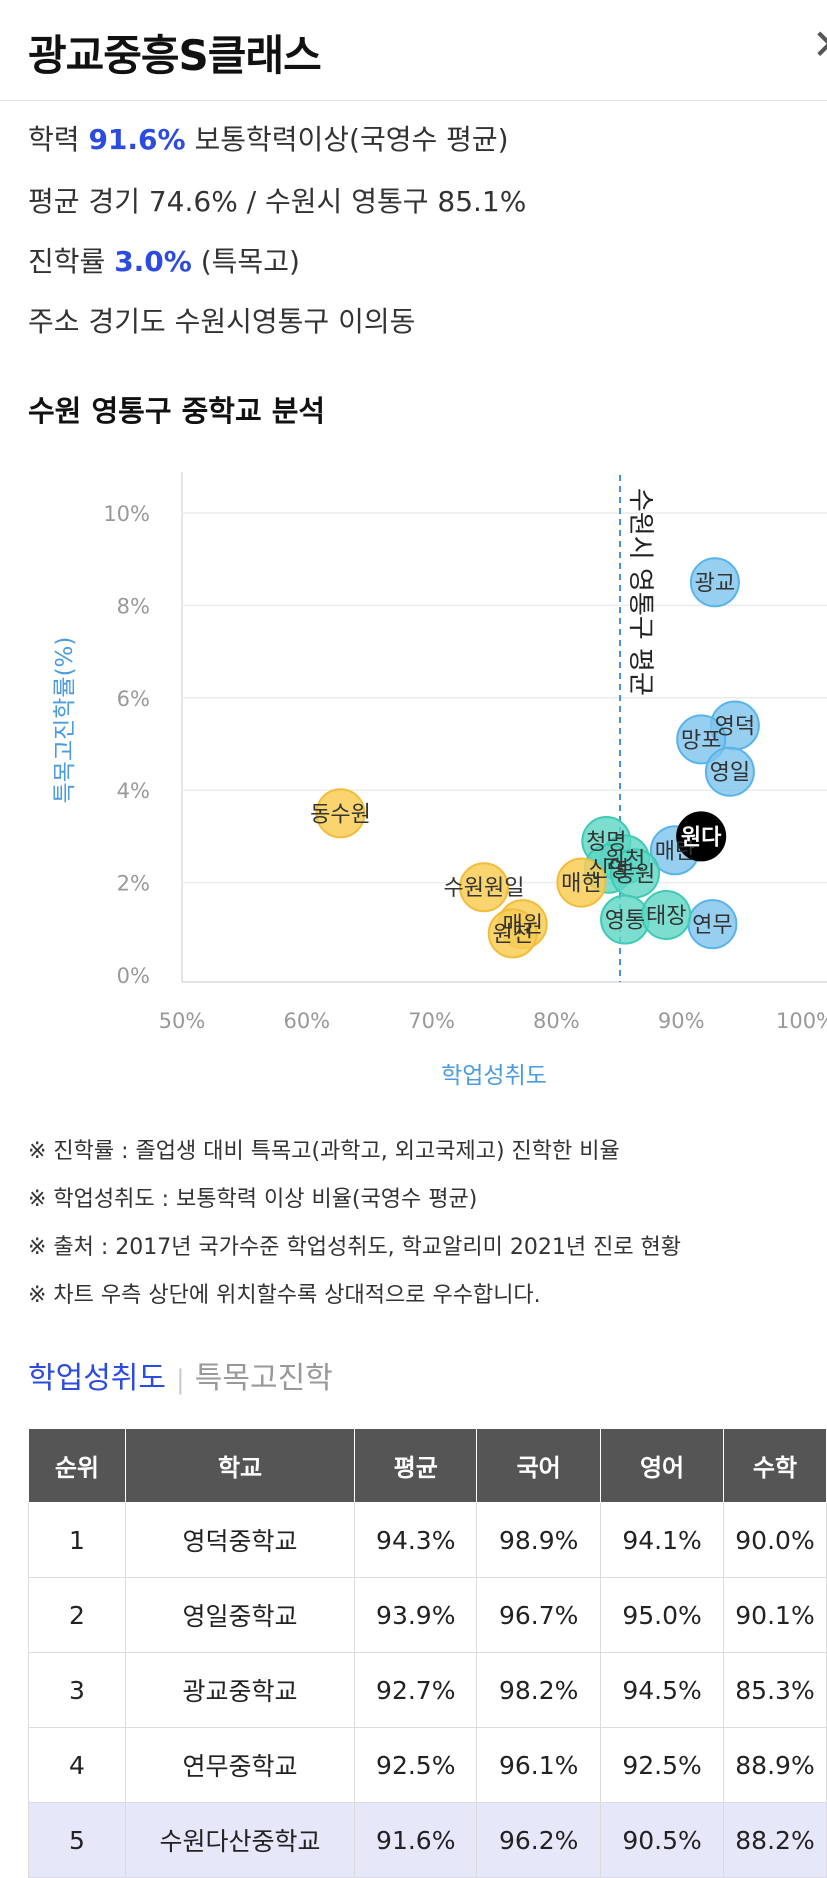 The width and height of the screenshot is (827, 1878). I want to click on x-tick-label: 60%, so click(306, 1021).